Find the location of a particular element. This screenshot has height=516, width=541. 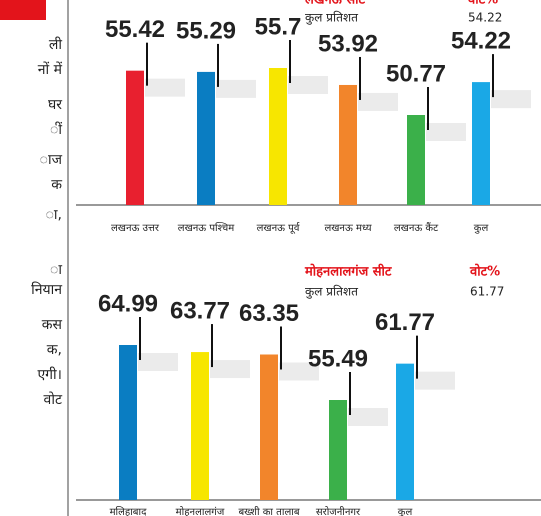

chart-title: मोहनलालगंज सीट is located at coordinates (348, 272).